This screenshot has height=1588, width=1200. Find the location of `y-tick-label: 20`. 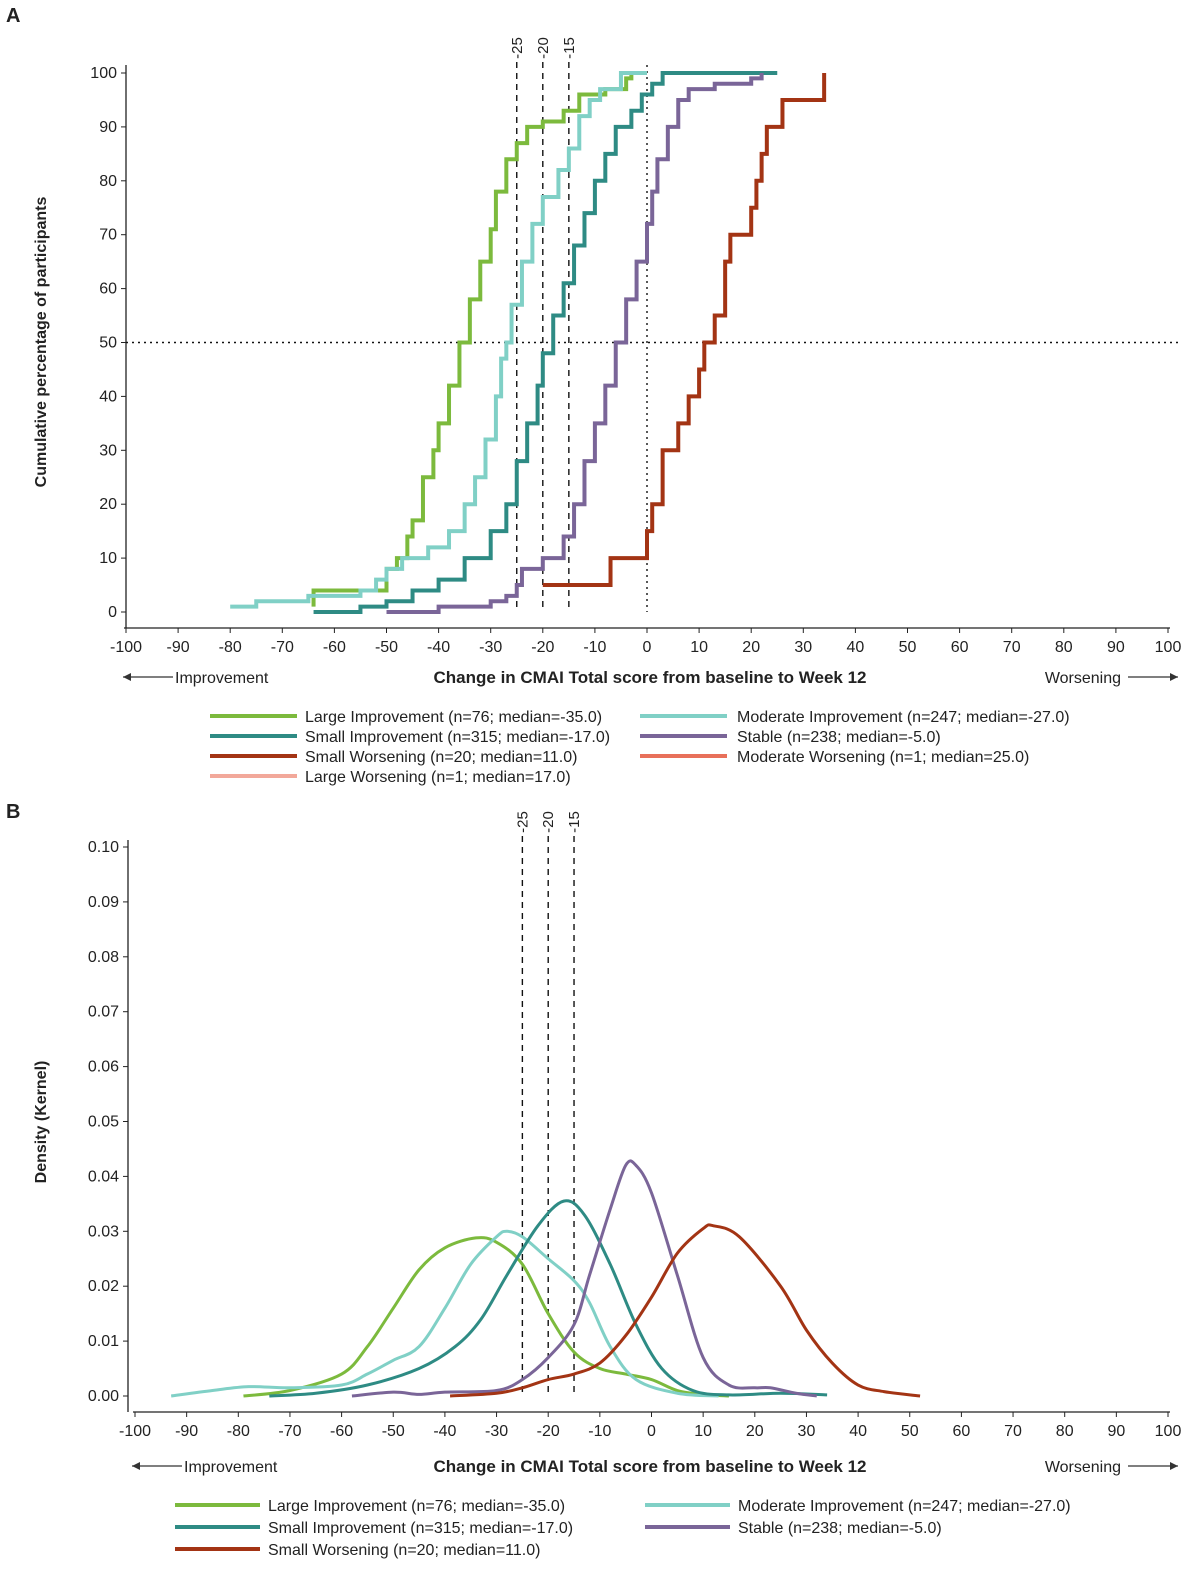

y-tick-label: 20 is located at coordinates (108, 504).